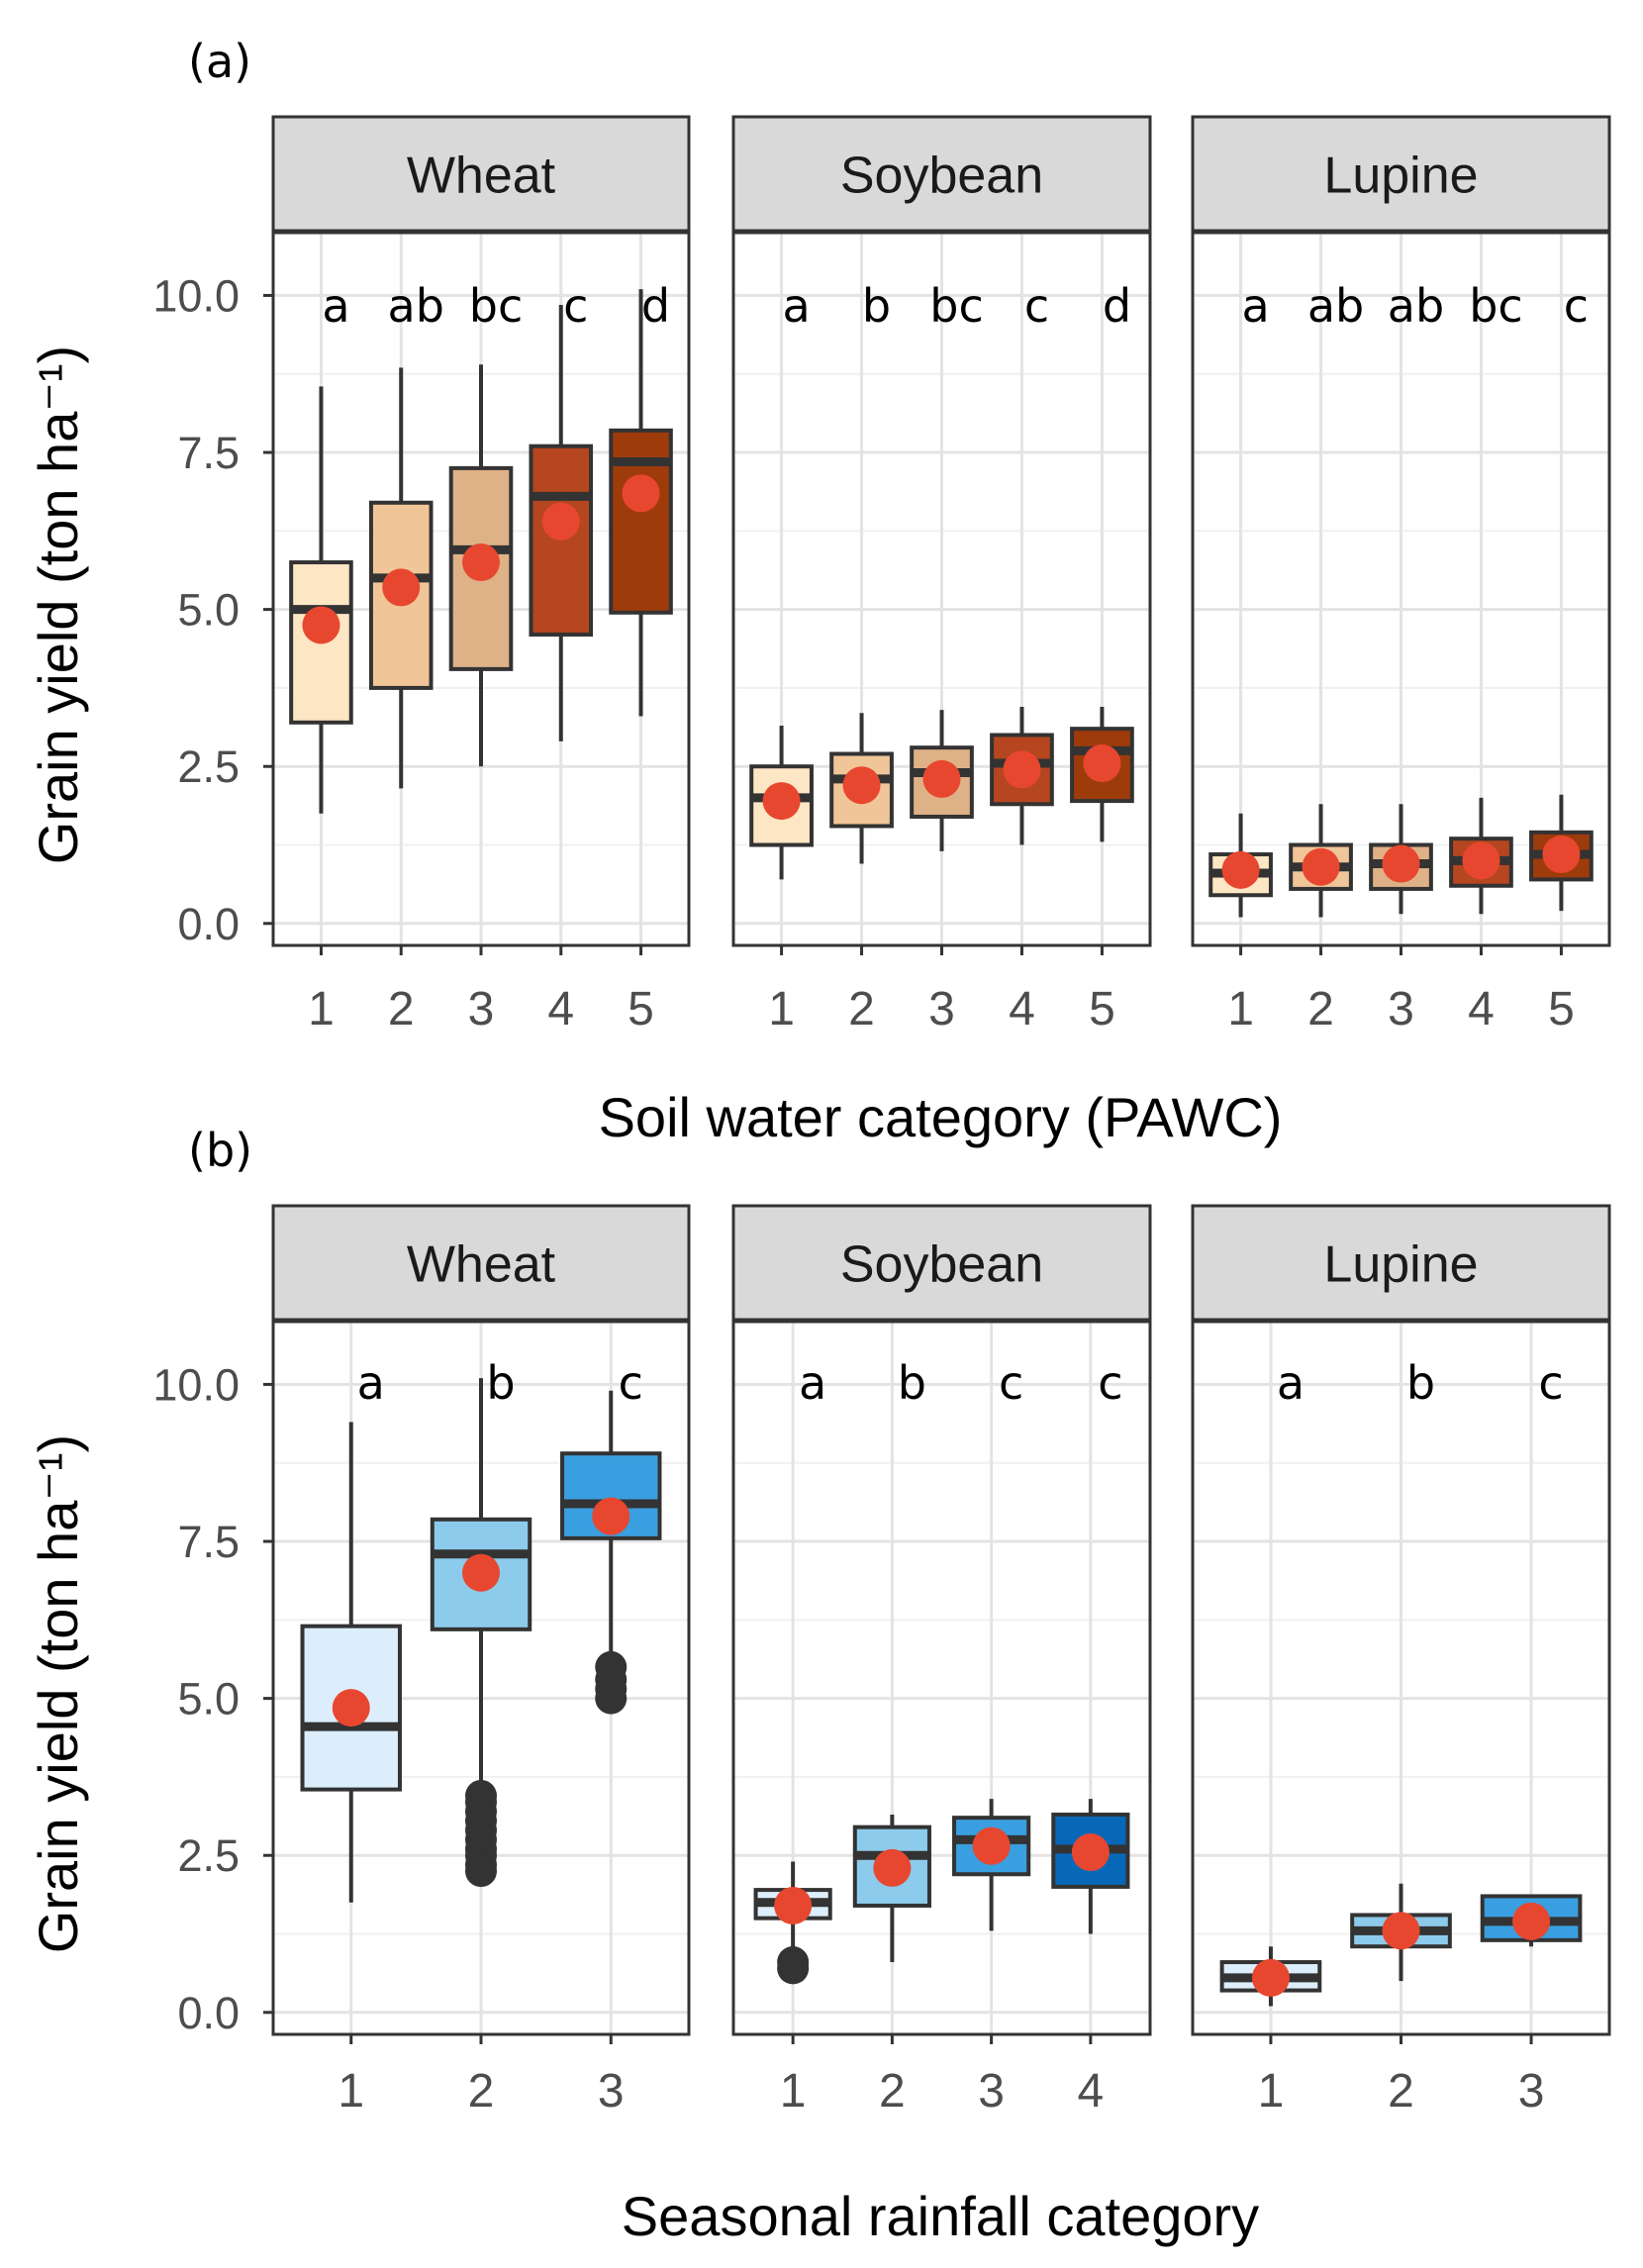 This screenshot has height=2268, width=1643. What do you see at coordinates (1486, 657) in the screenshot?
I see `box-4: bc 4` at bounding box center [1486, 657].